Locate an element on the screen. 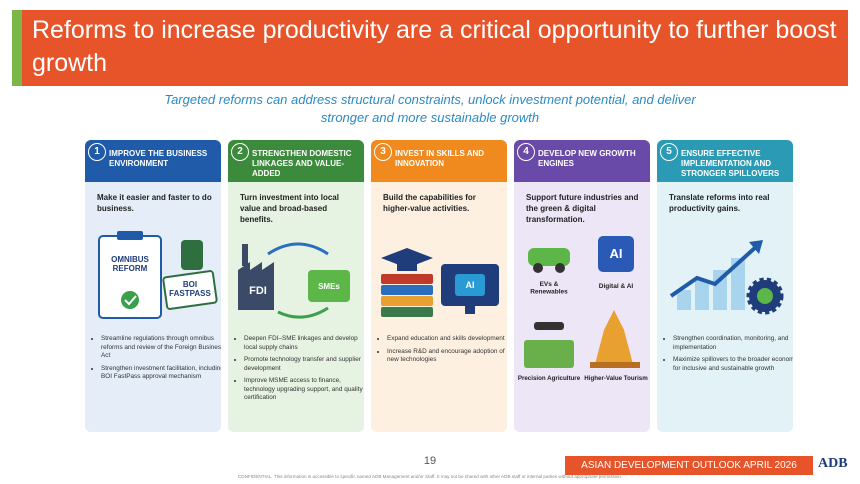 This screenshot has height=484, width=860. icon-label: OMNIBUS is located at coordinates (130, 259).